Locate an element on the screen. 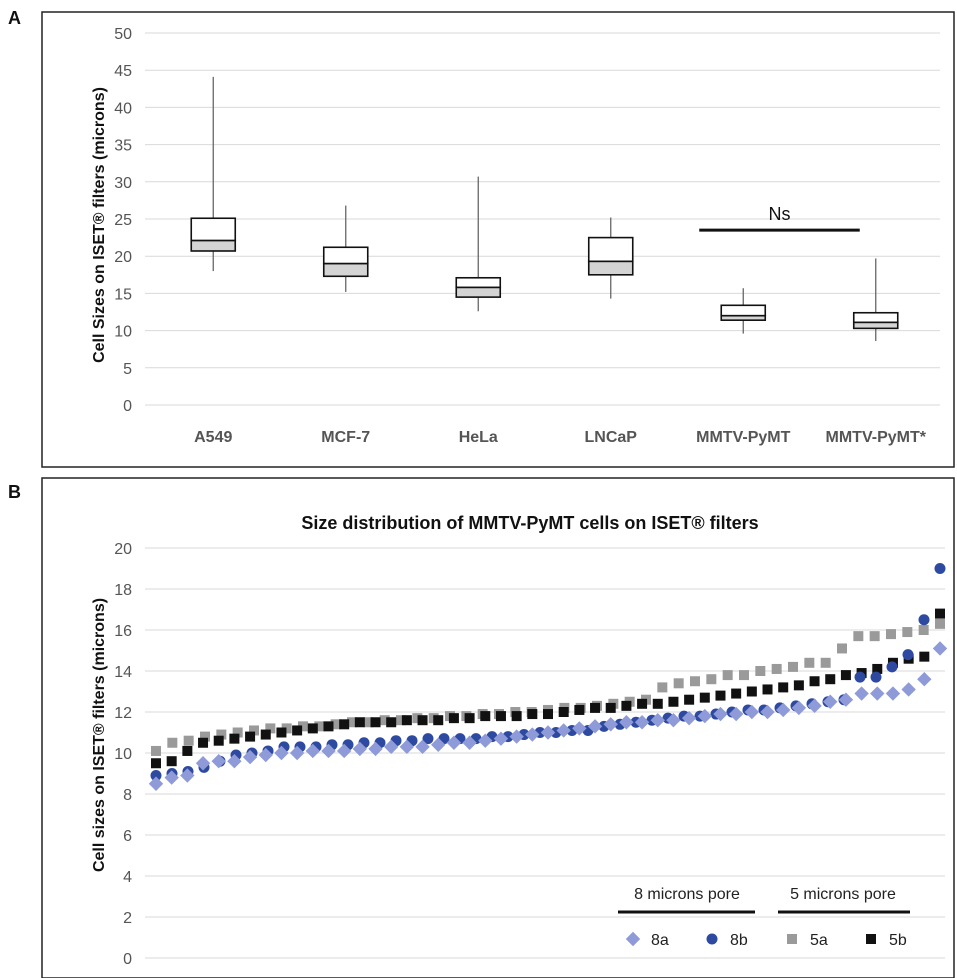 This screenshot has height=978, width=957. panel-b-y-tick-label: 16 is located at coordinates (123, 631).